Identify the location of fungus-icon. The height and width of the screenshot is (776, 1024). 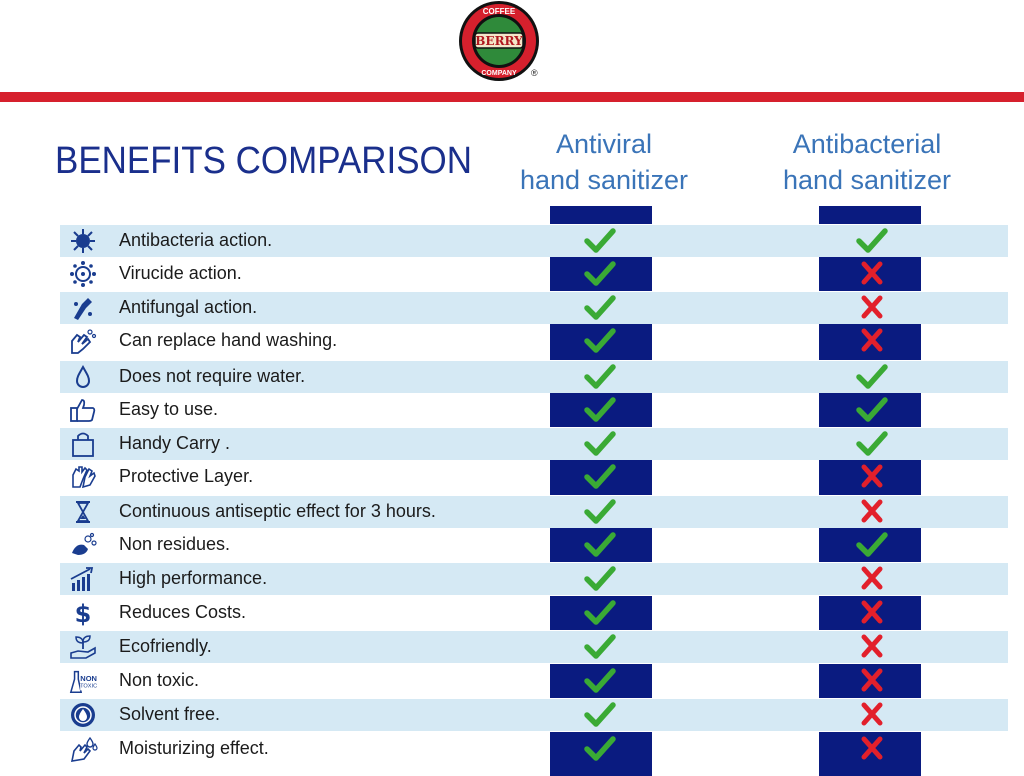
(83, 308).